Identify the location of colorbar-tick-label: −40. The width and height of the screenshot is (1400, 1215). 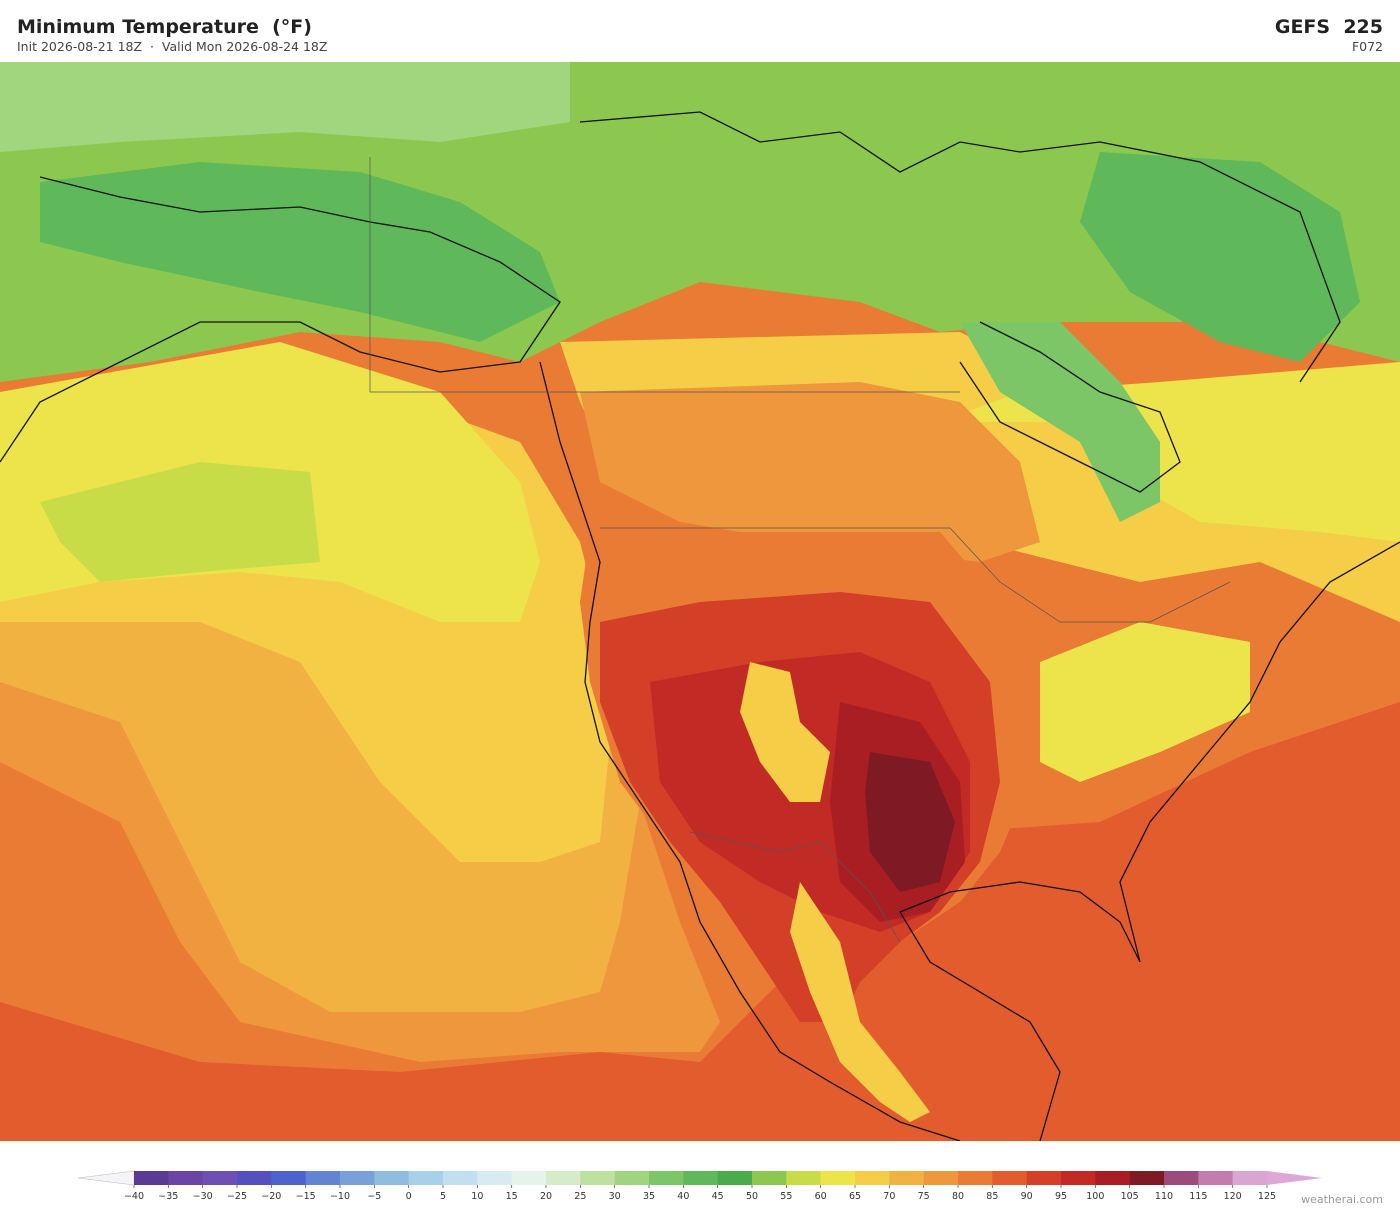
(134, 1195).